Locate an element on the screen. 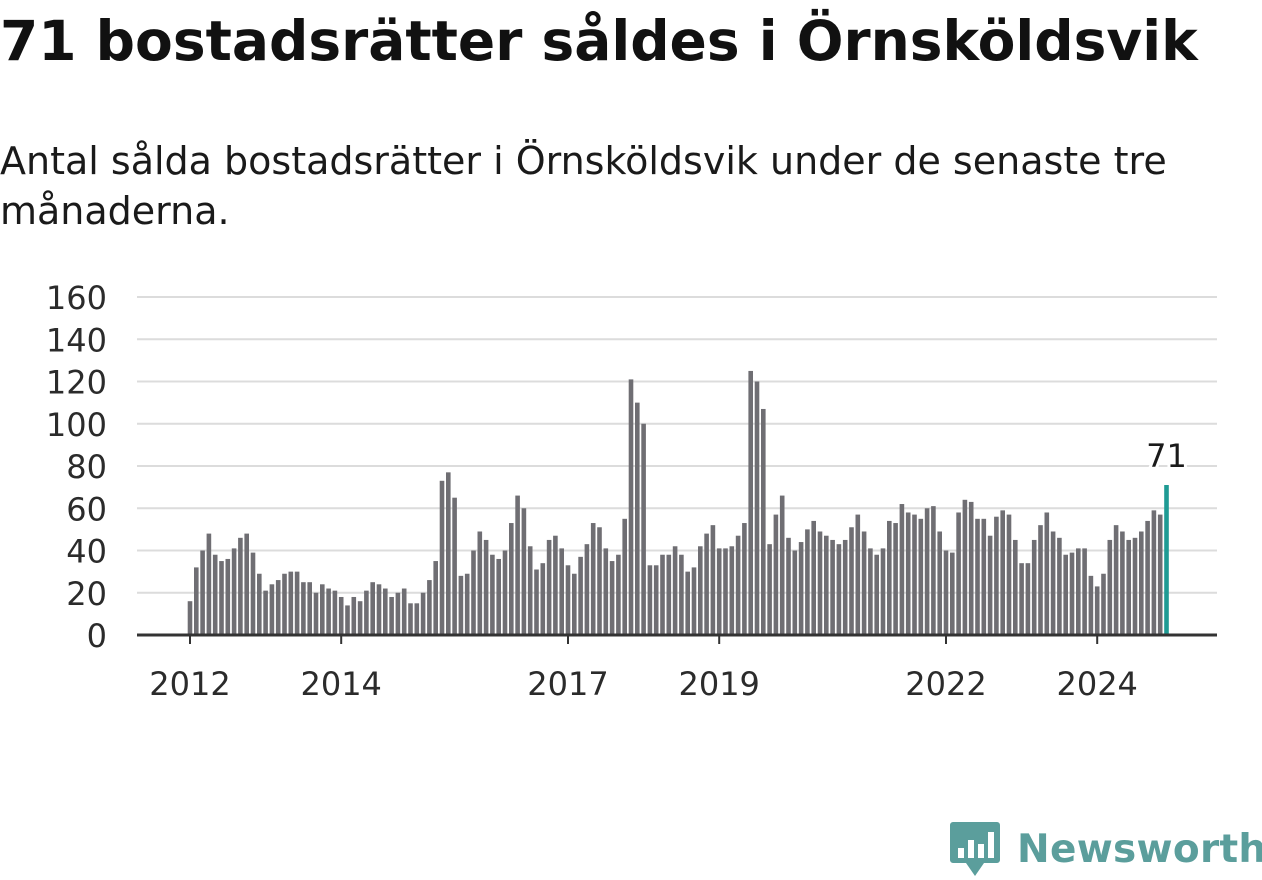  x-tick-label: 2022 is located at coordinates (945, 684).